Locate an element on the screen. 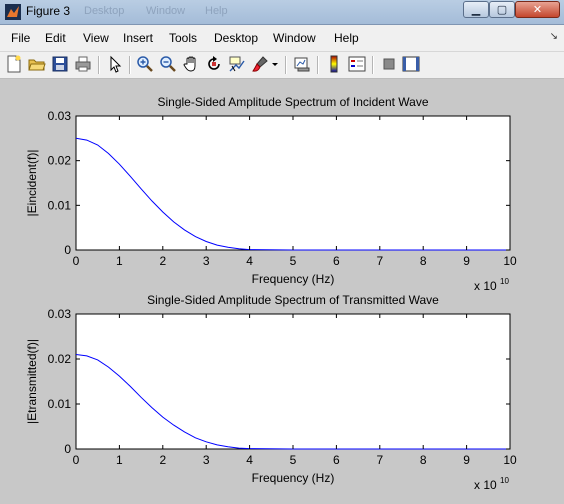 Image resolution: width=564 pixels, height=504 pixels. maximize-icon: ▢ is located at coordinates (502, 10).